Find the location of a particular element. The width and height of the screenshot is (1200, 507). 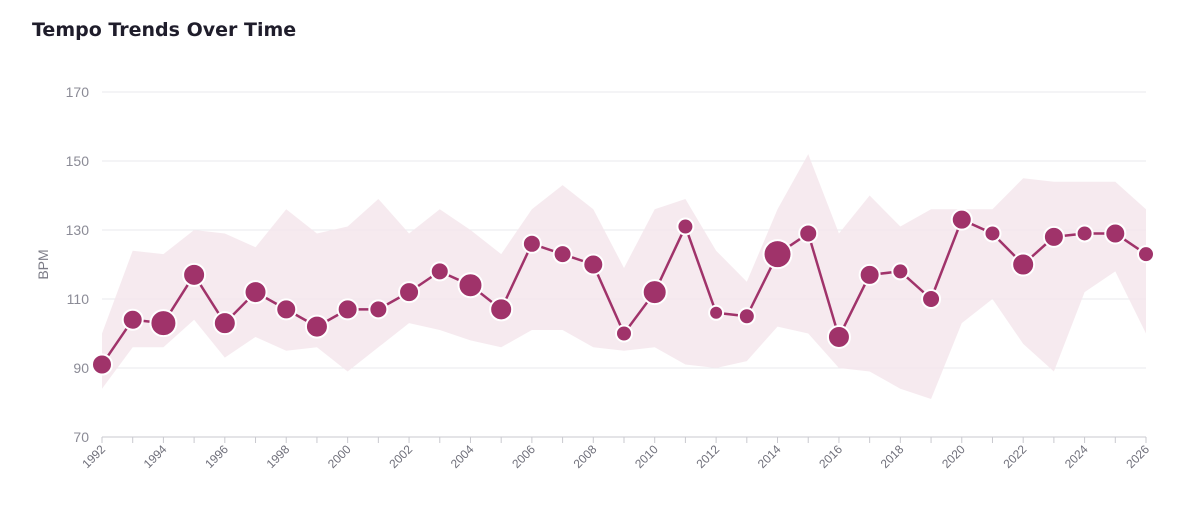

data-point-2002 is located at coordinates (409, 292).